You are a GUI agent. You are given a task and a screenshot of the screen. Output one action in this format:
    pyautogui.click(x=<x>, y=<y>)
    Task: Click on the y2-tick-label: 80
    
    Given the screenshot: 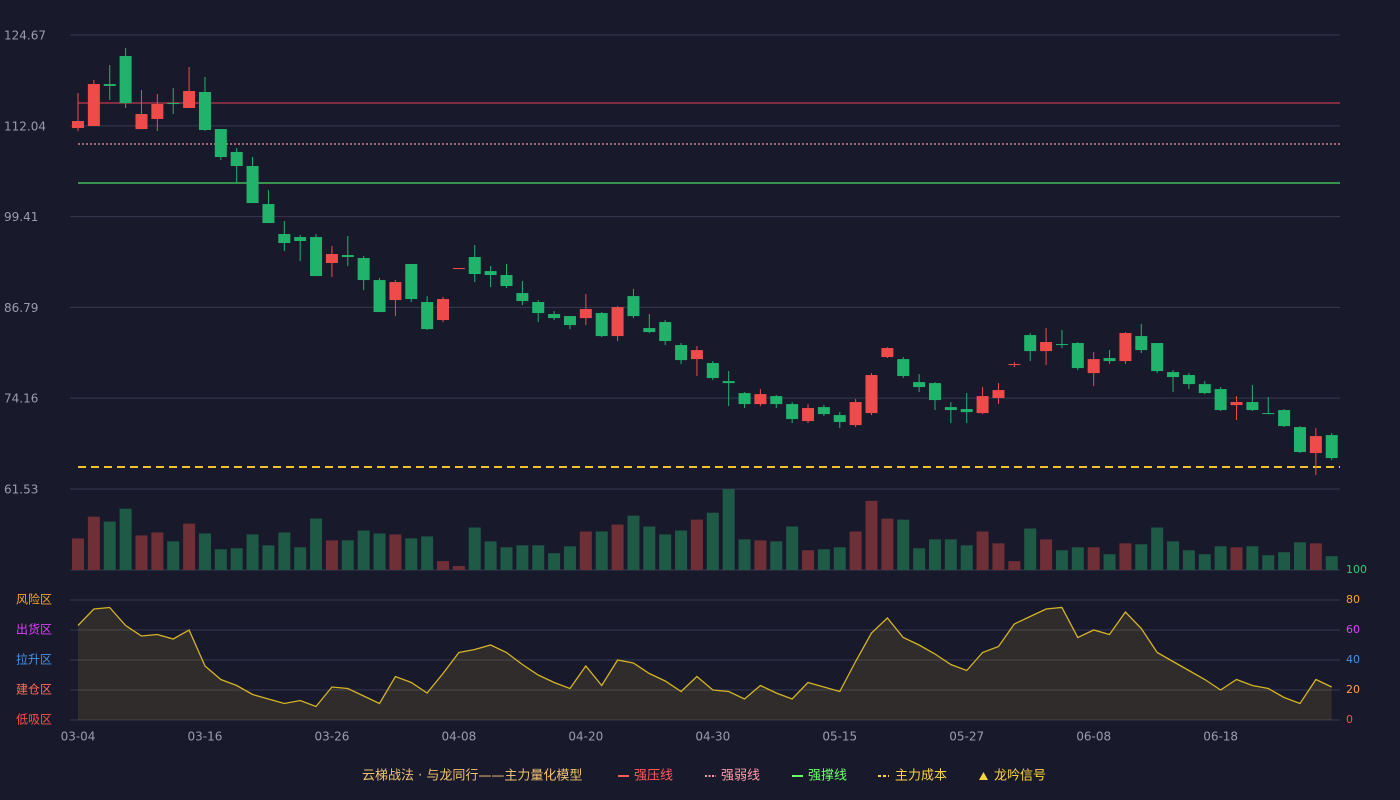 What is the action you would take?
    pyautogui.click(x=1353, y=599)
    